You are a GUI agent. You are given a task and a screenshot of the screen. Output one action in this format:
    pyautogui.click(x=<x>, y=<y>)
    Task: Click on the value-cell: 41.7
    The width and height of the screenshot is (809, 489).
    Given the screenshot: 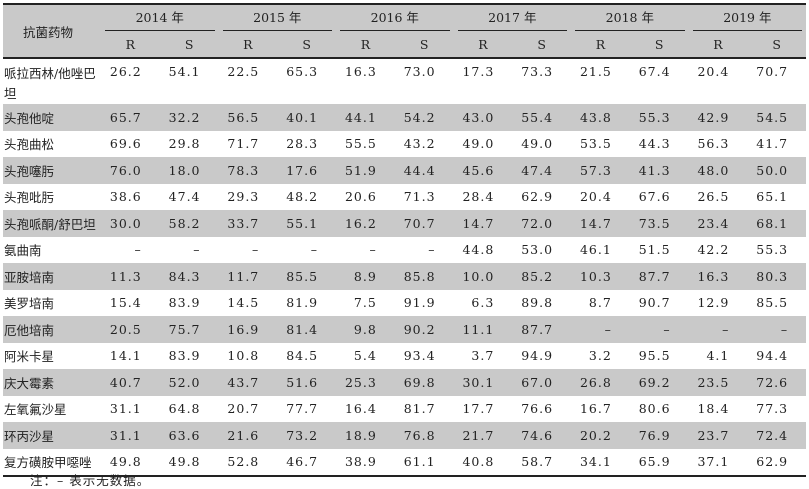 What is the action you would take?
    pyautogui.click(x=772, y=144)
    